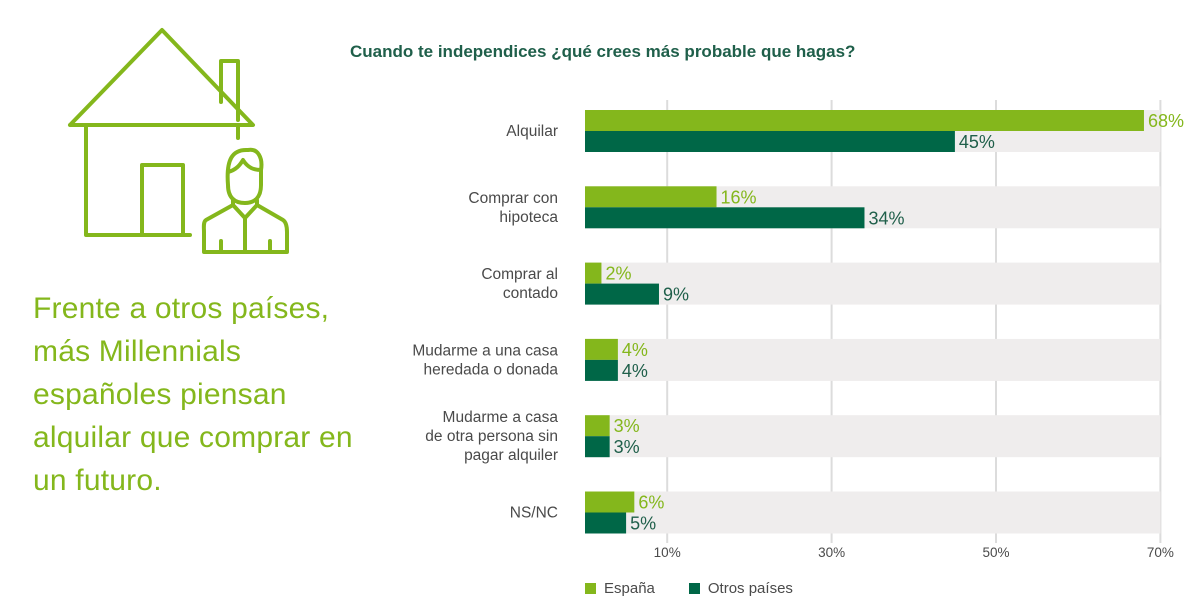  I want to click on legend-swatch-espana, so click(590, 588).